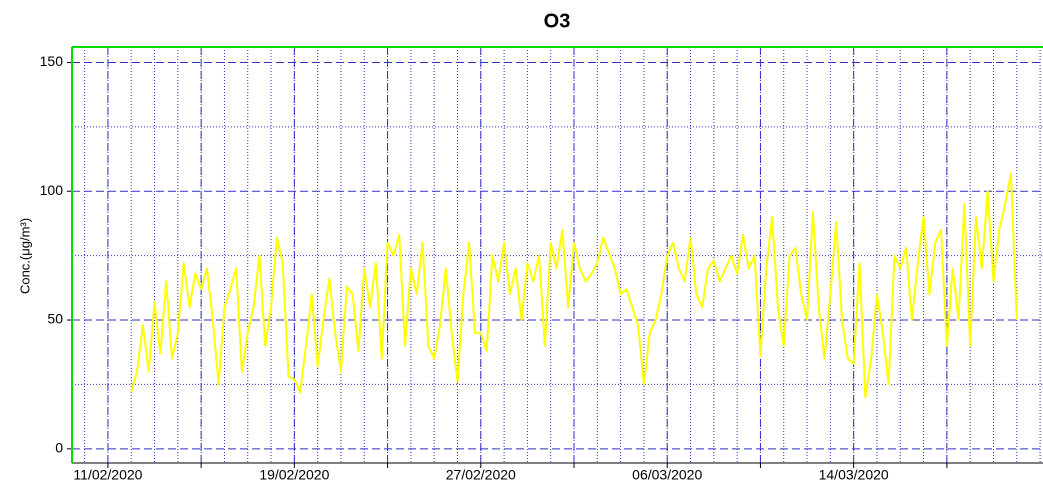 Image resolution: width=1043 pixels, height=485 pixels. Describe the element at coordinates (107, 475) in the screenshot. I see `x-tick-label: 11/02/2020` at that location.